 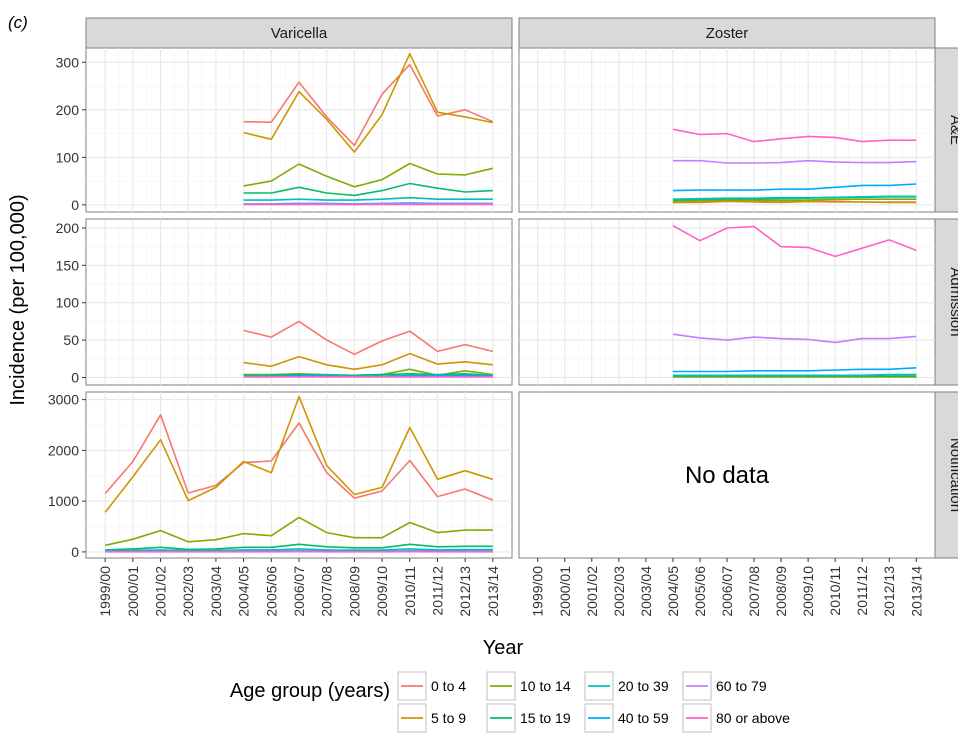 What do you see at coordinates (63, 400) in the screenshot?
I see `y-tick-label: 3000` at bounding box center [63, 400].